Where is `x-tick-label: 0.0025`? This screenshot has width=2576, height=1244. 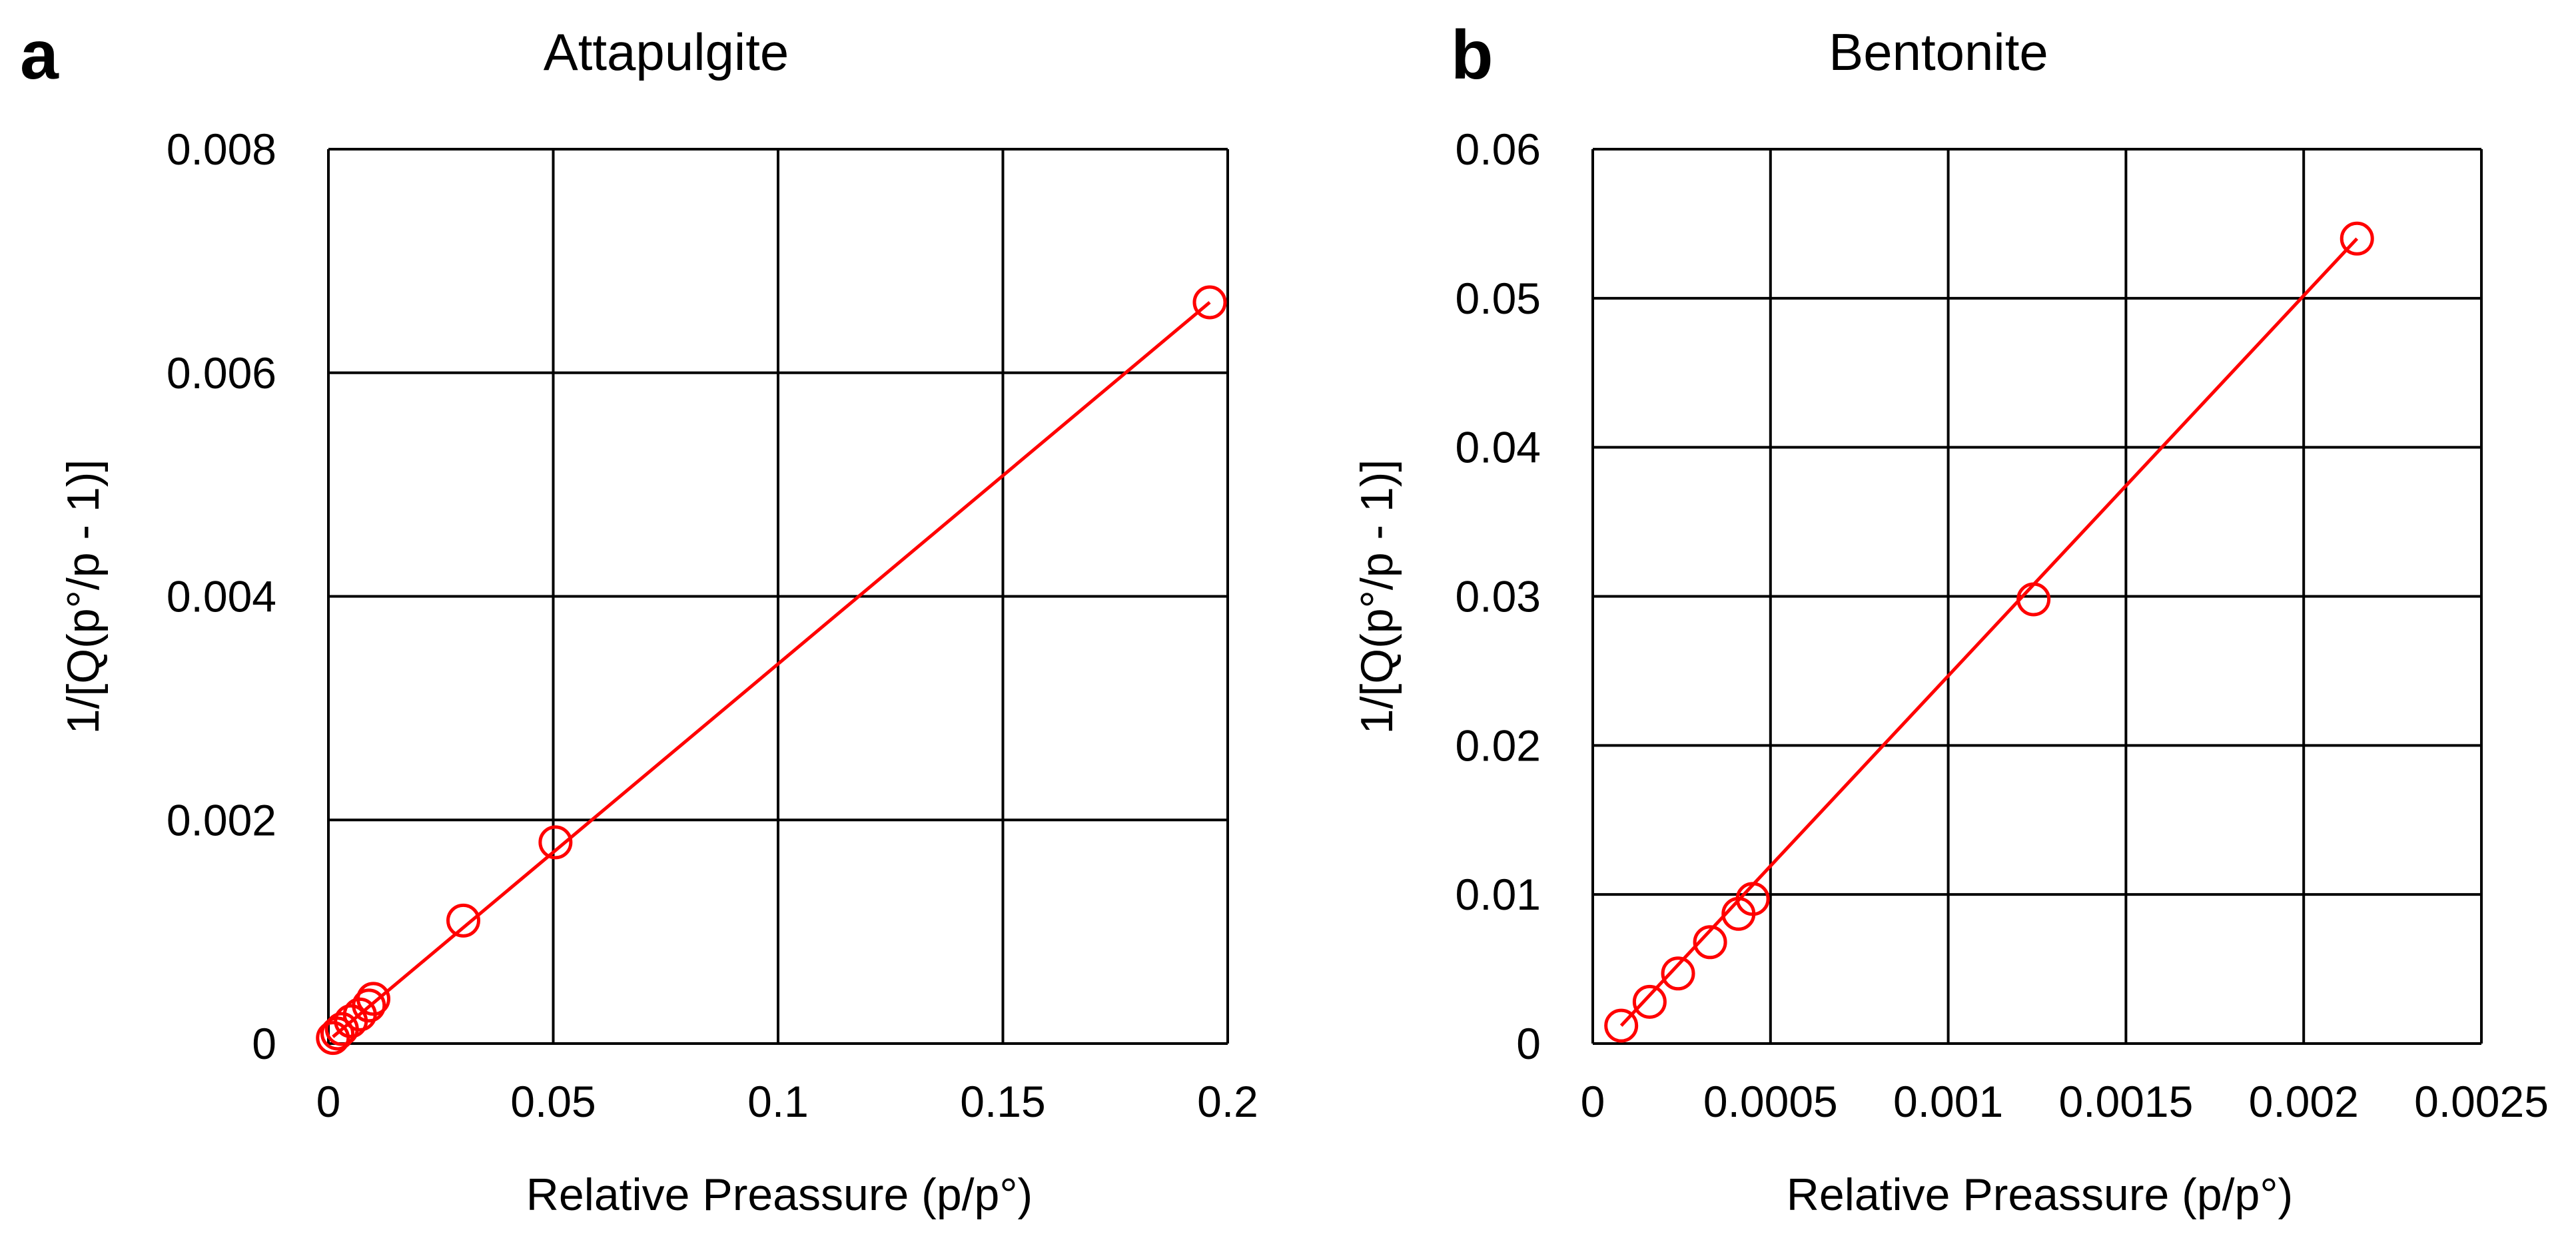
x-tick-label: 0.0025 is located at coordinates (2481, 1101).